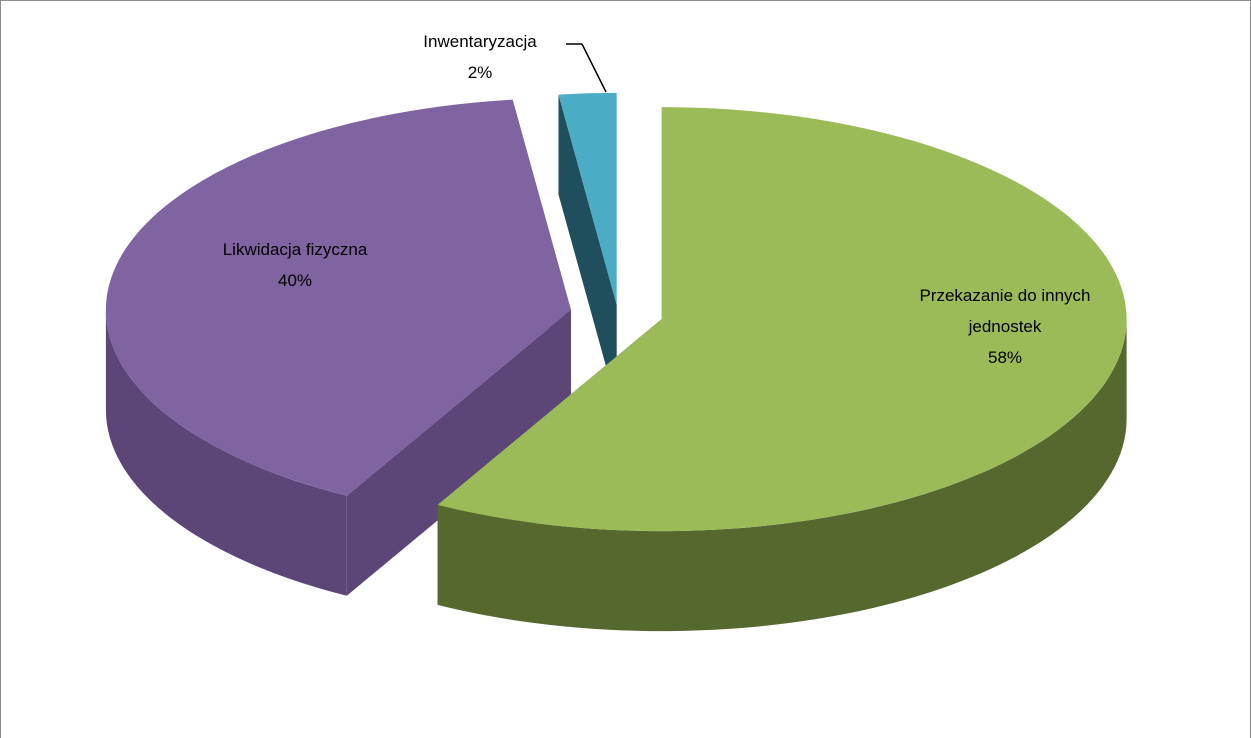 Image resolution: width=1251 pixels, height=738 pixels. What do you see at coordinates (295, 265) in the screenshot?
I see `slice-label: Likwidacja fizyczna 40%` at bounding box center [295, 265].